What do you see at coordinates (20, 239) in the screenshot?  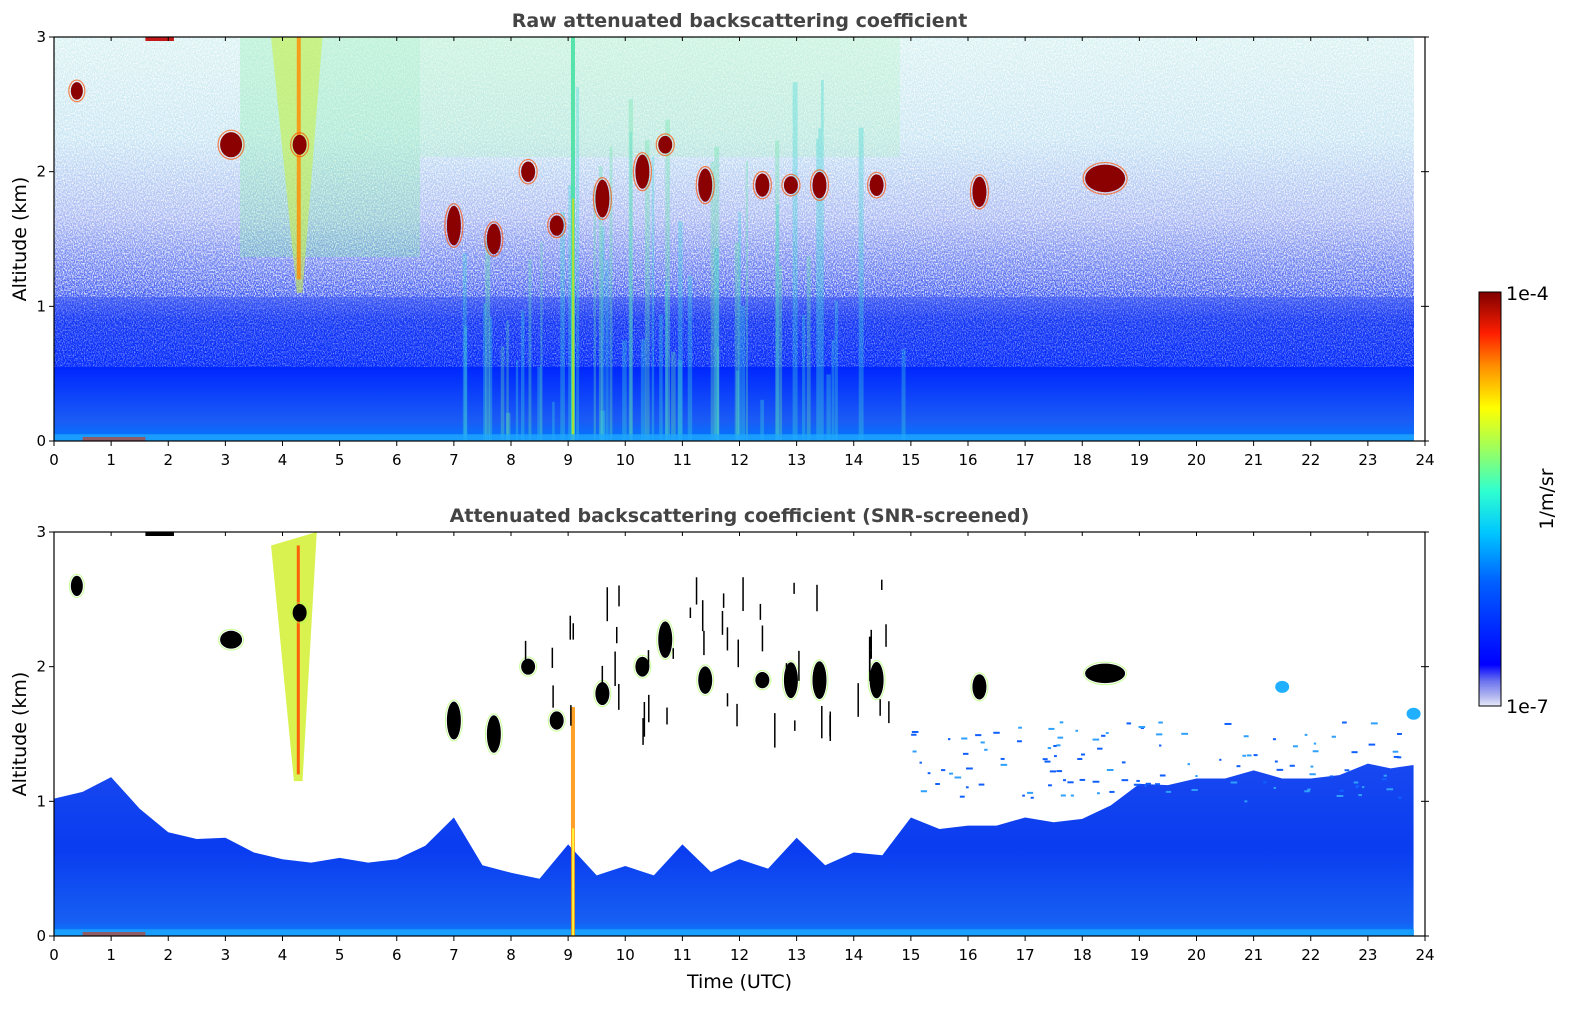 I see `raw-y-axis-label: Altitude (km)` at bounding box center [20, 239].